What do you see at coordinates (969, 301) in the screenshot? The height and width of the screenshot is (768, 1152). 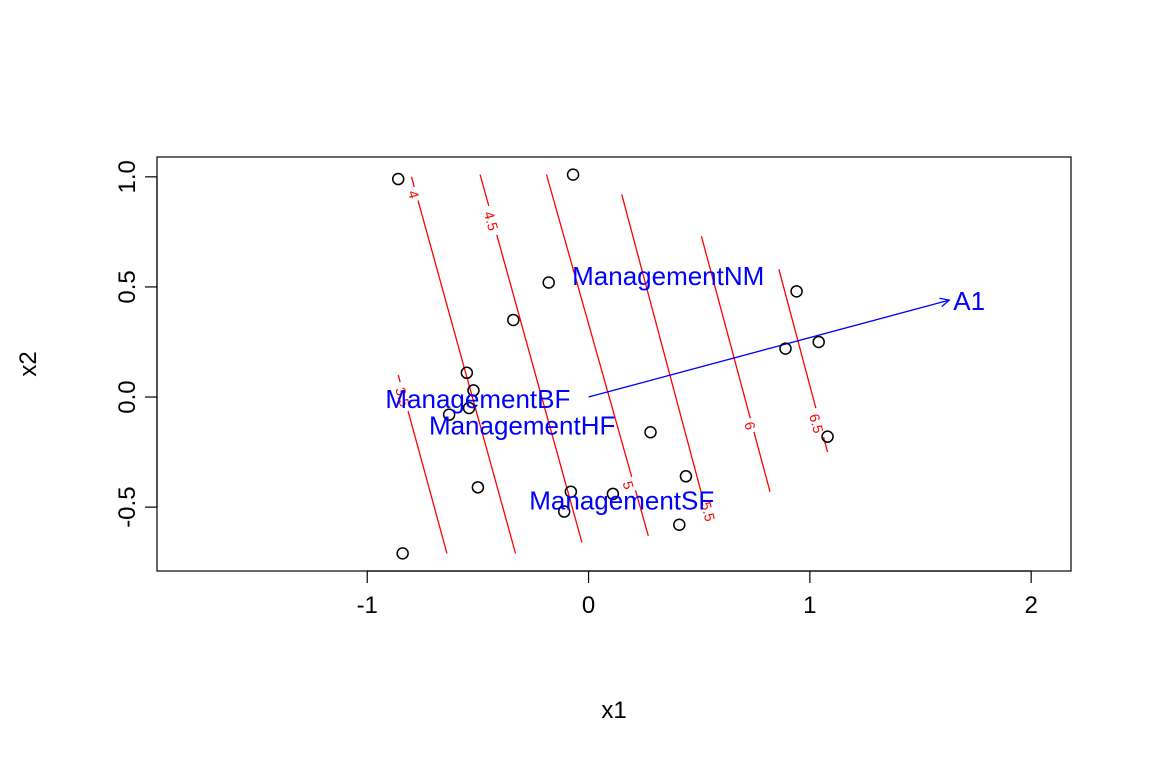 I see `vector-label: A1` at bounding box center [969, 301].